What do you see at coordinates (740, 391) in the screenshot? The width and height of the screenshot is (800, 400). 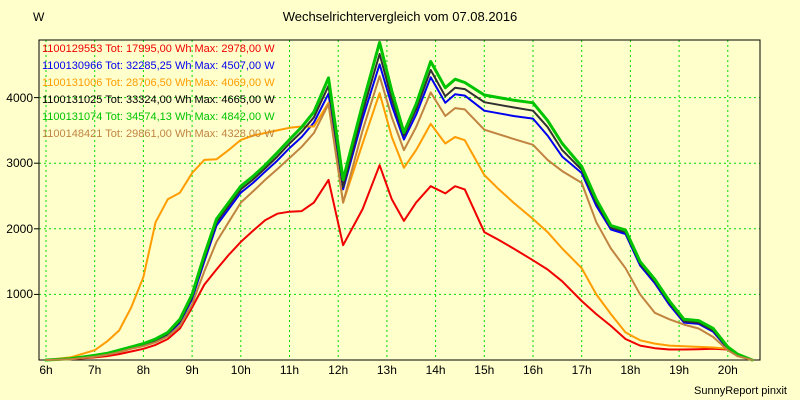 I see `footer-credit: SunnyReport pinxit` at bounding box center [740, 391].